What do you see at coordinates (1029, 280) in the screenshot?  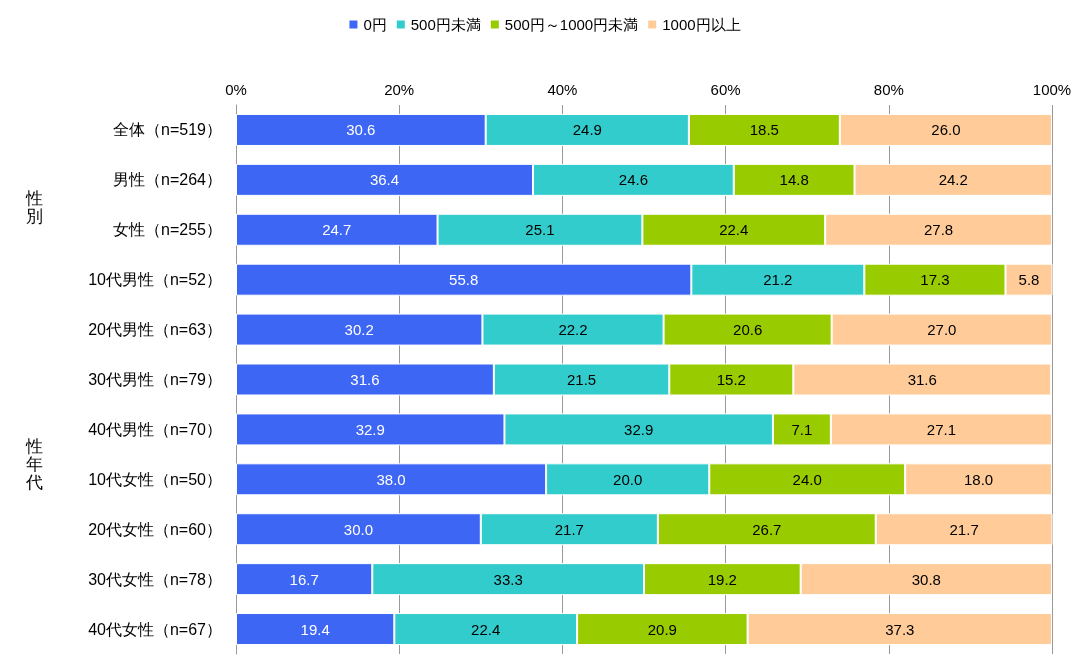 I see `data-label: 5.8` at bounding box center [1029, 280].